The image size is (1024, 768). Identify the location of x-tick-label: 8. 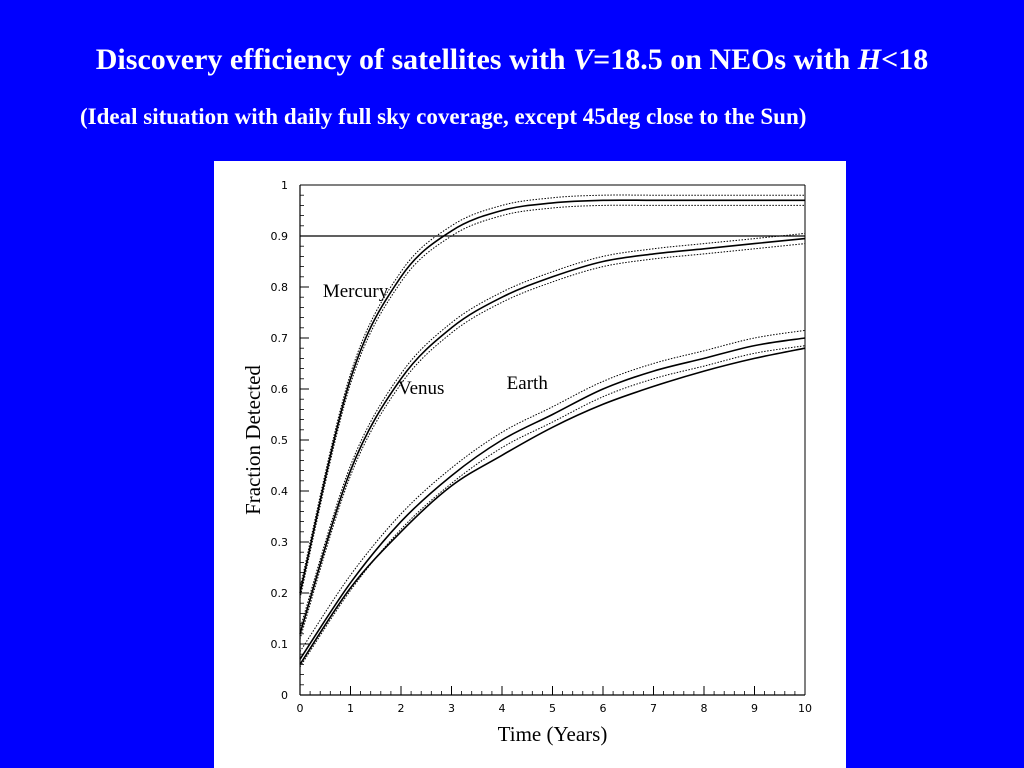
(704, 708).